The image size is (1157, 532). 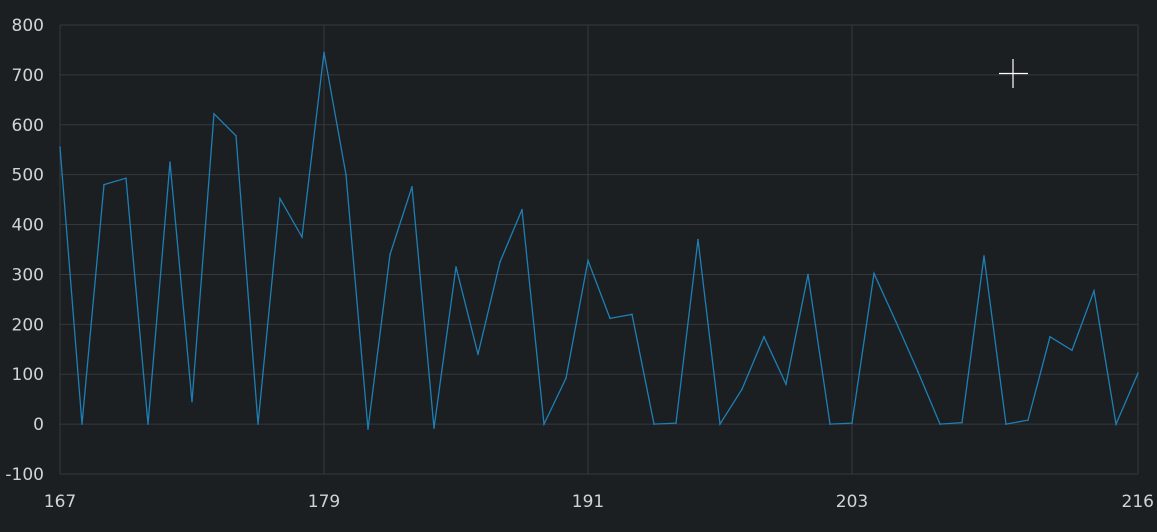 What do you see at coordinates (28, 26) in the screenshot?
I see `y-tick-label: 800` at bounding box center [28, 26].